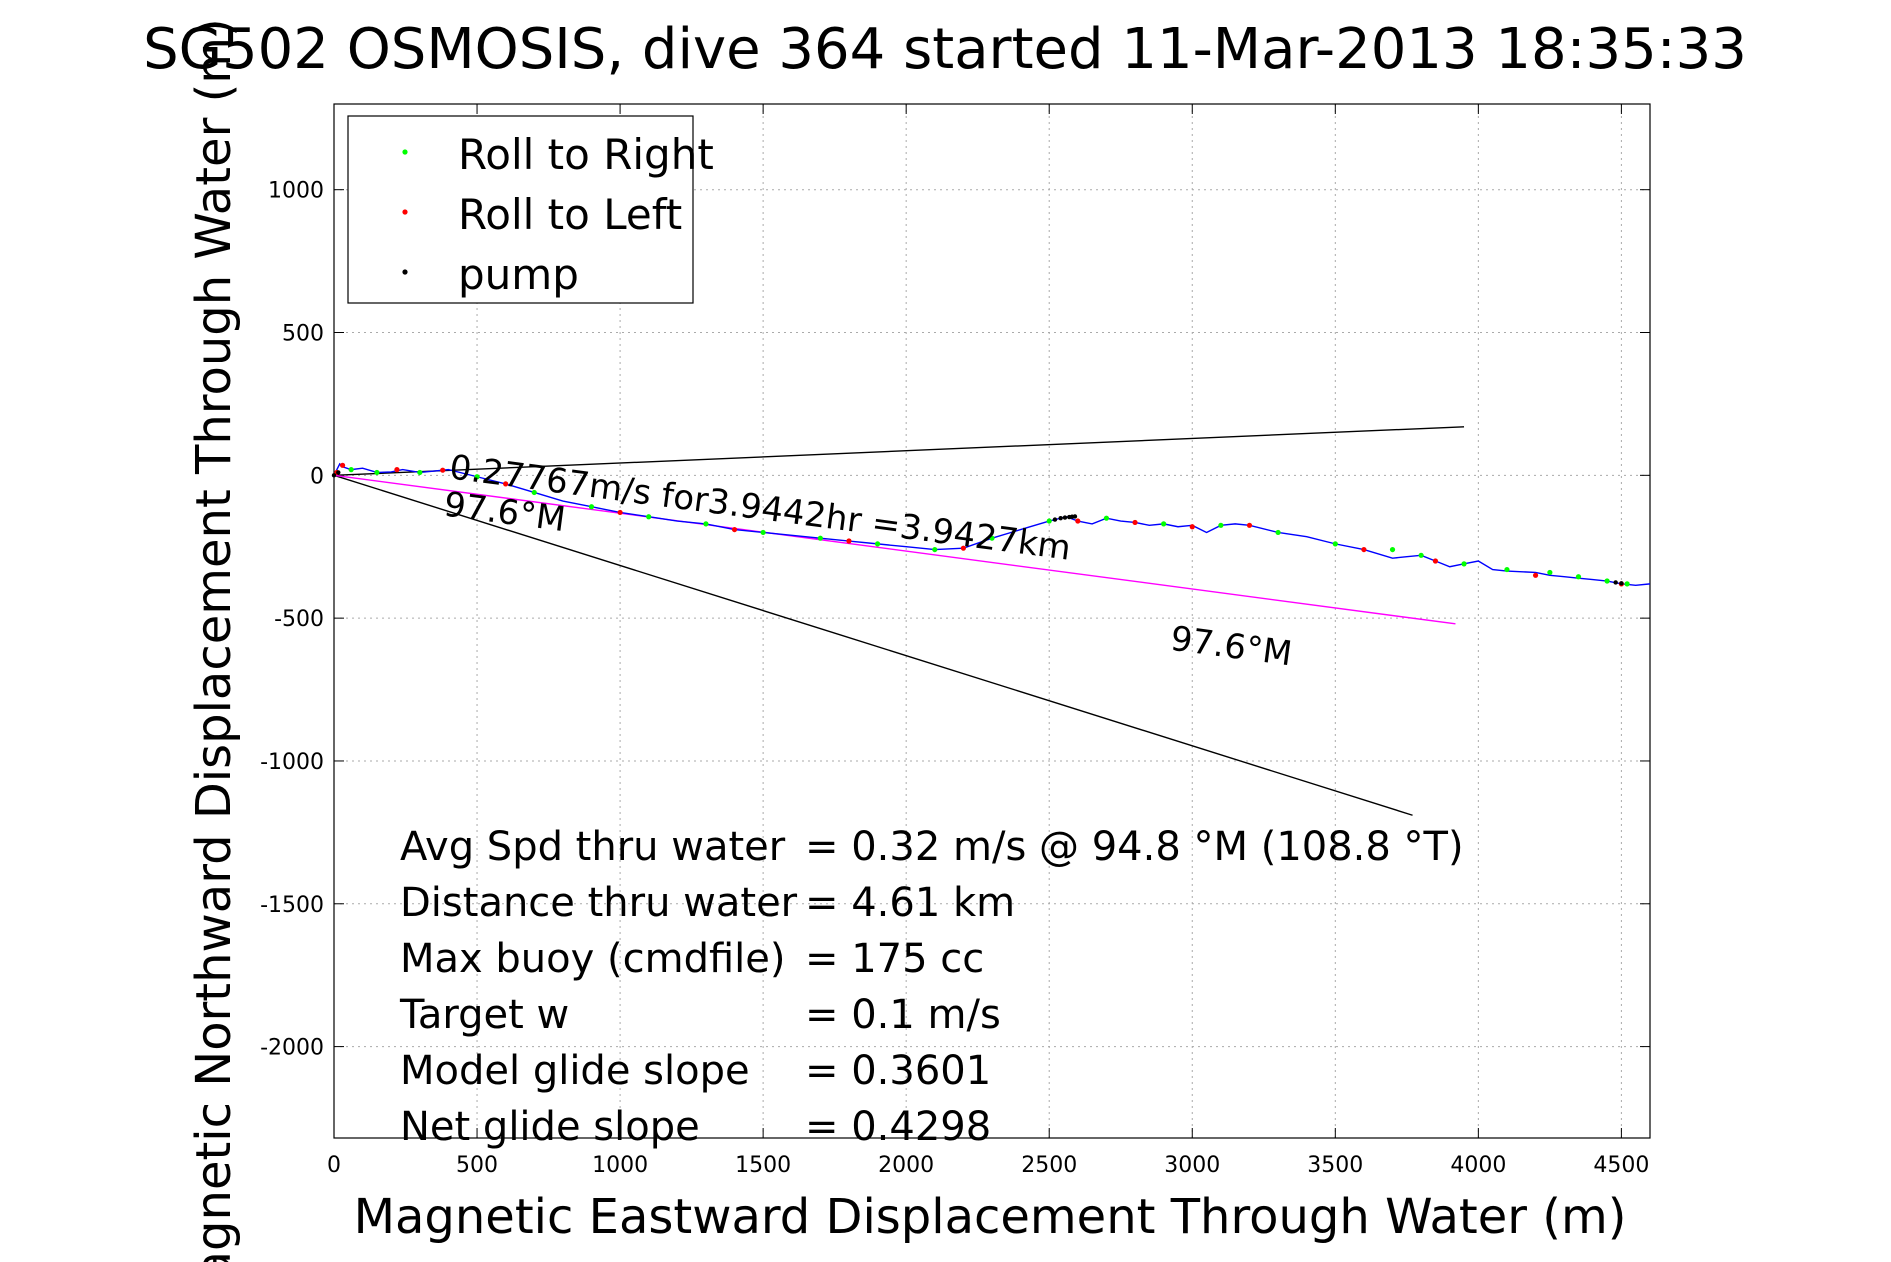 This screenshot has height=1262, width=1891. What do you see at coordinates (575, 1071) in the screenshot?
I see `stat-label: Model glide slope` at bounding box center [575, 1071].